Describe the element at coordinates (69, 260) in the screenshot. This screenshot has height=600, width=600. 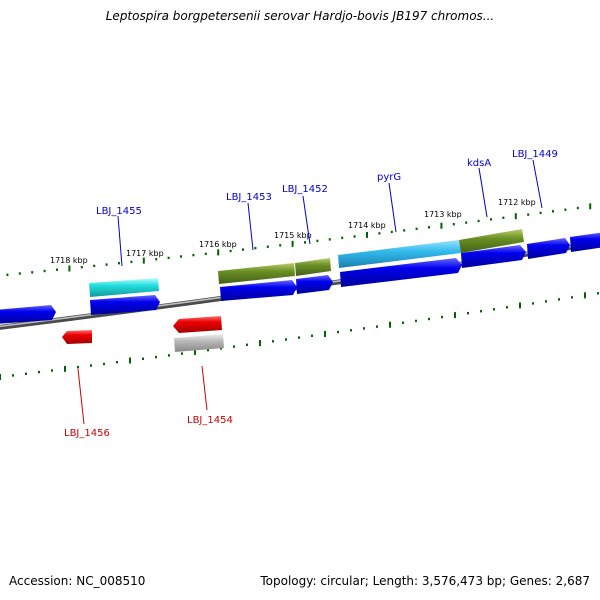
I see `scale-label-1718: 1718 kbp` at that location.